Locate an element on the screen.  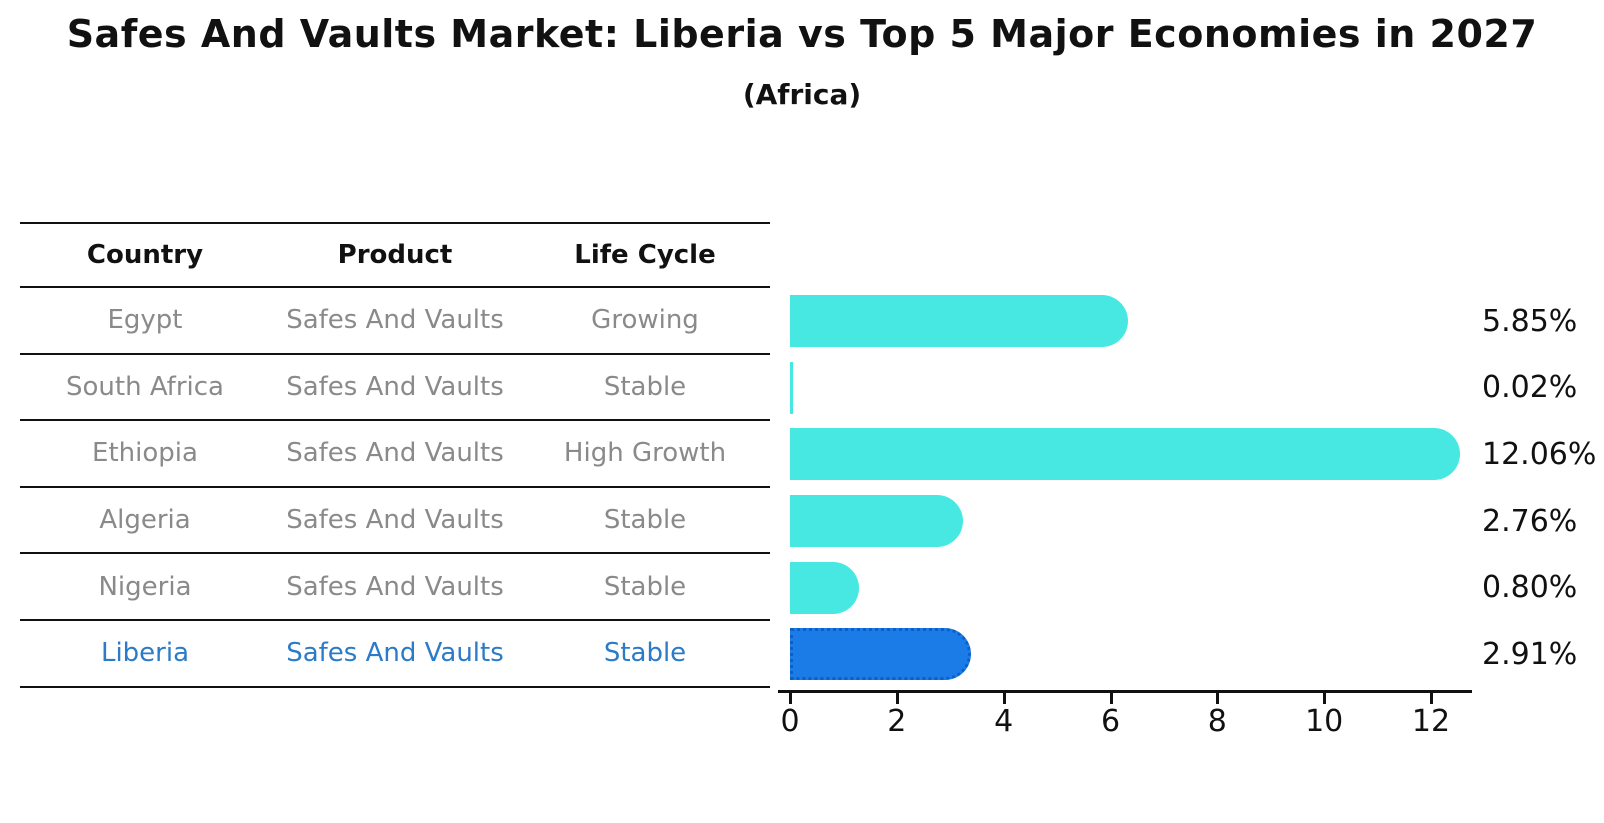
table-row-liberia: Liberia Safes And Vaults Stable is located at coordinates (395, 654).